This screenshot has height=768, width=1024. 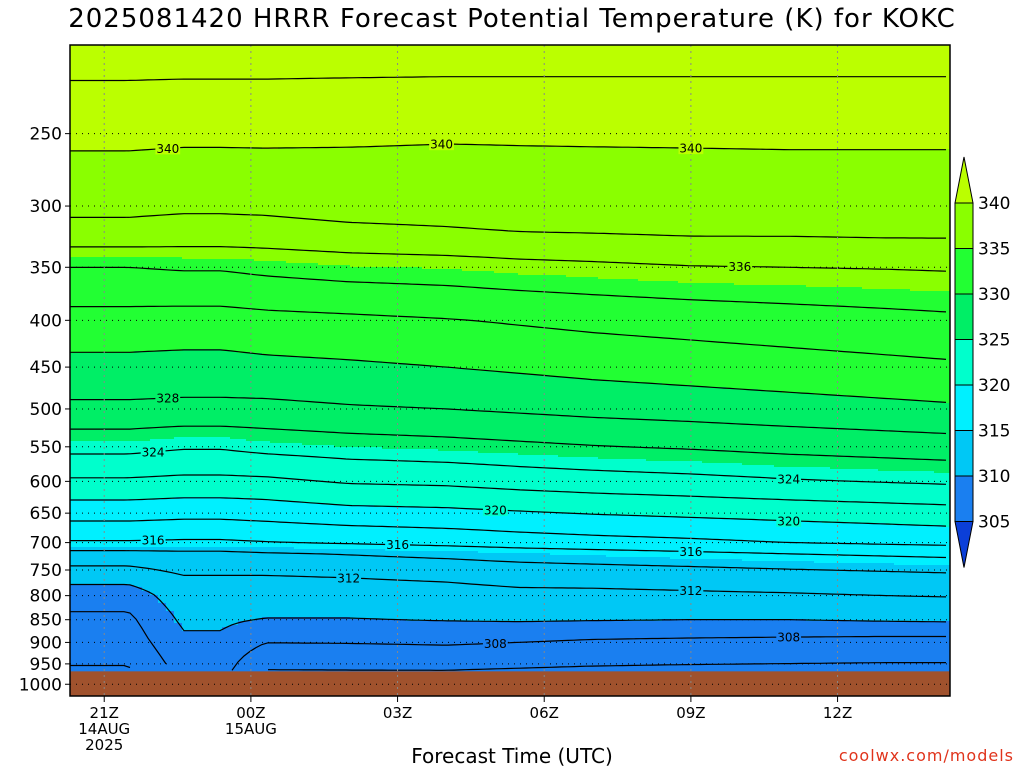 I want to click on contour-label: 312, so click(x=348, y=578).